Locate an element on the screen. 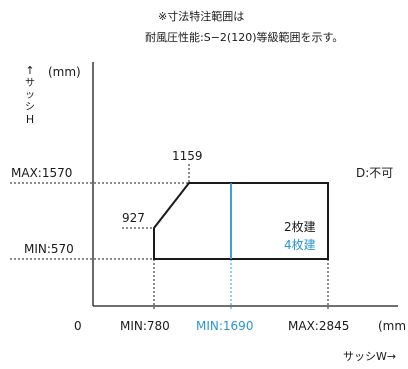 The height and width of the screenshot is (369, 408). y-axis-label: ↑ サ ッ シ H is located at coordinates (30, 95).